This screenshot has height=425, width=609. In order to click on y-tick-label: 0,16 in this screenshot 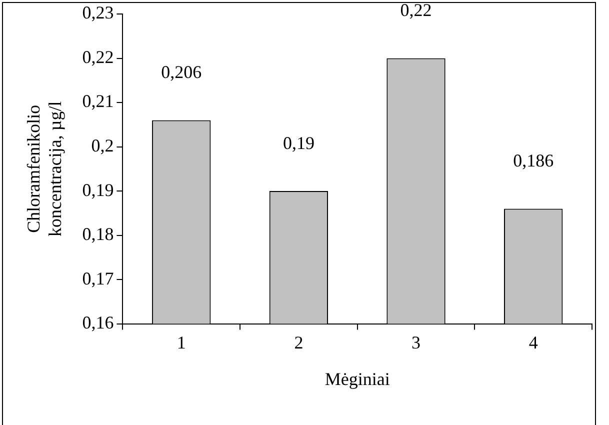, I will do `click(98, 322)`.